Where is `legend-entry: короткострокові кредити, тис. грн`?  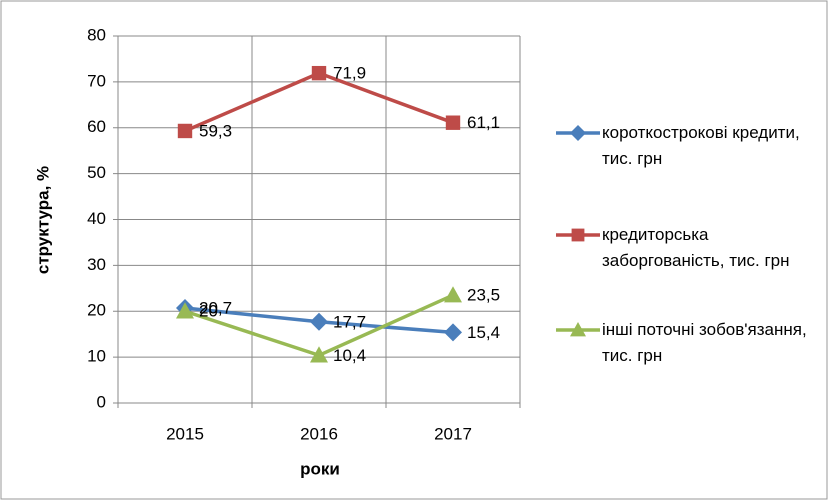
legend-entry: короткострокові кредити, тис. грн is located at coordinates (701, 145).